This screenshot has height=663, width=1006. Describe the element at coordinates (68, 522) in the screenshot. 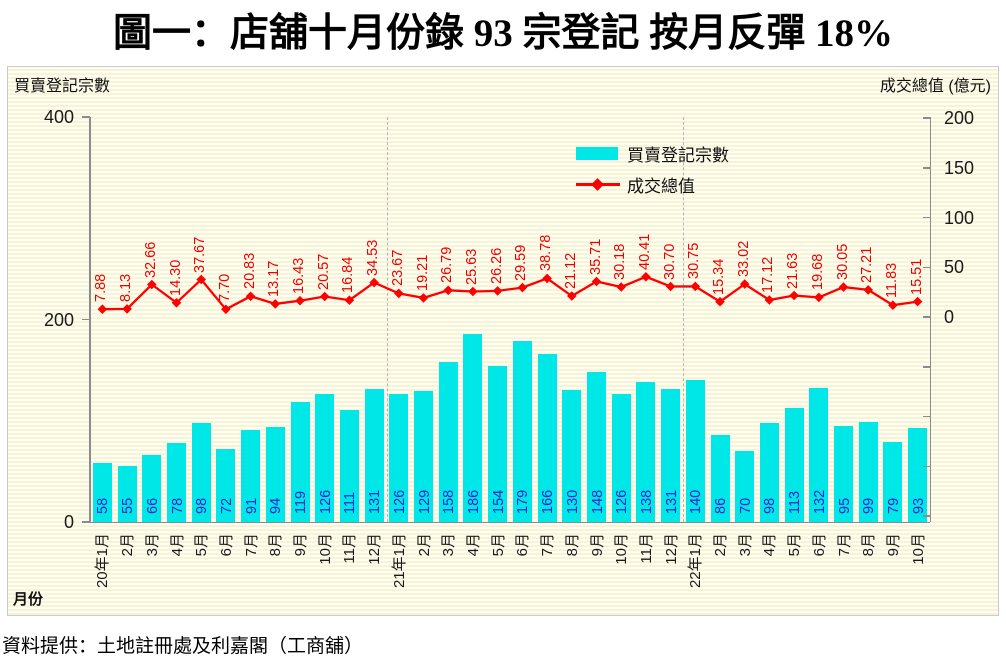

I see `left-axis-tick-label: 0` at that location.